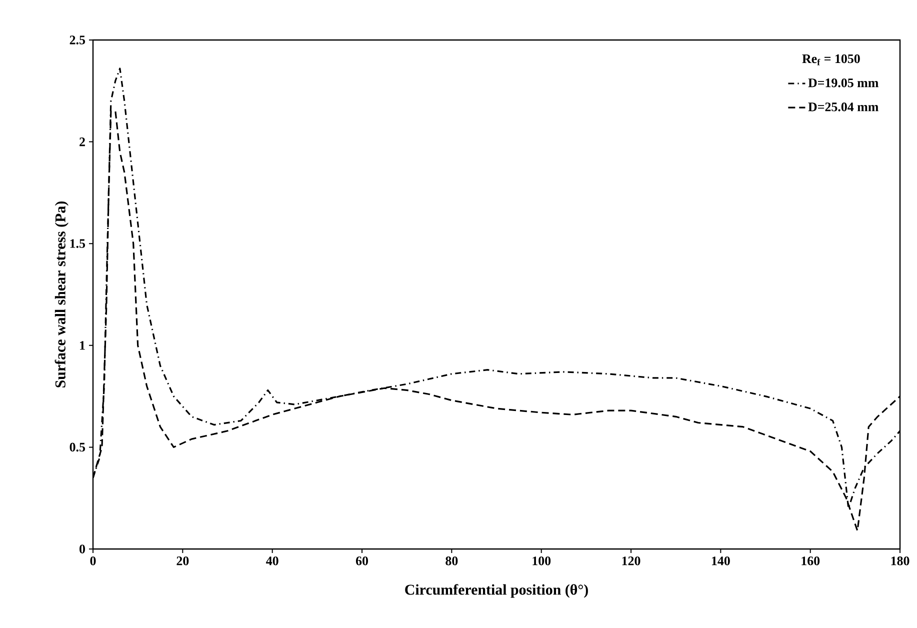 Image resolution: width=917 pixels, height=628 pixels. I want to click on x-tick-label: 60, so click(362, 561).